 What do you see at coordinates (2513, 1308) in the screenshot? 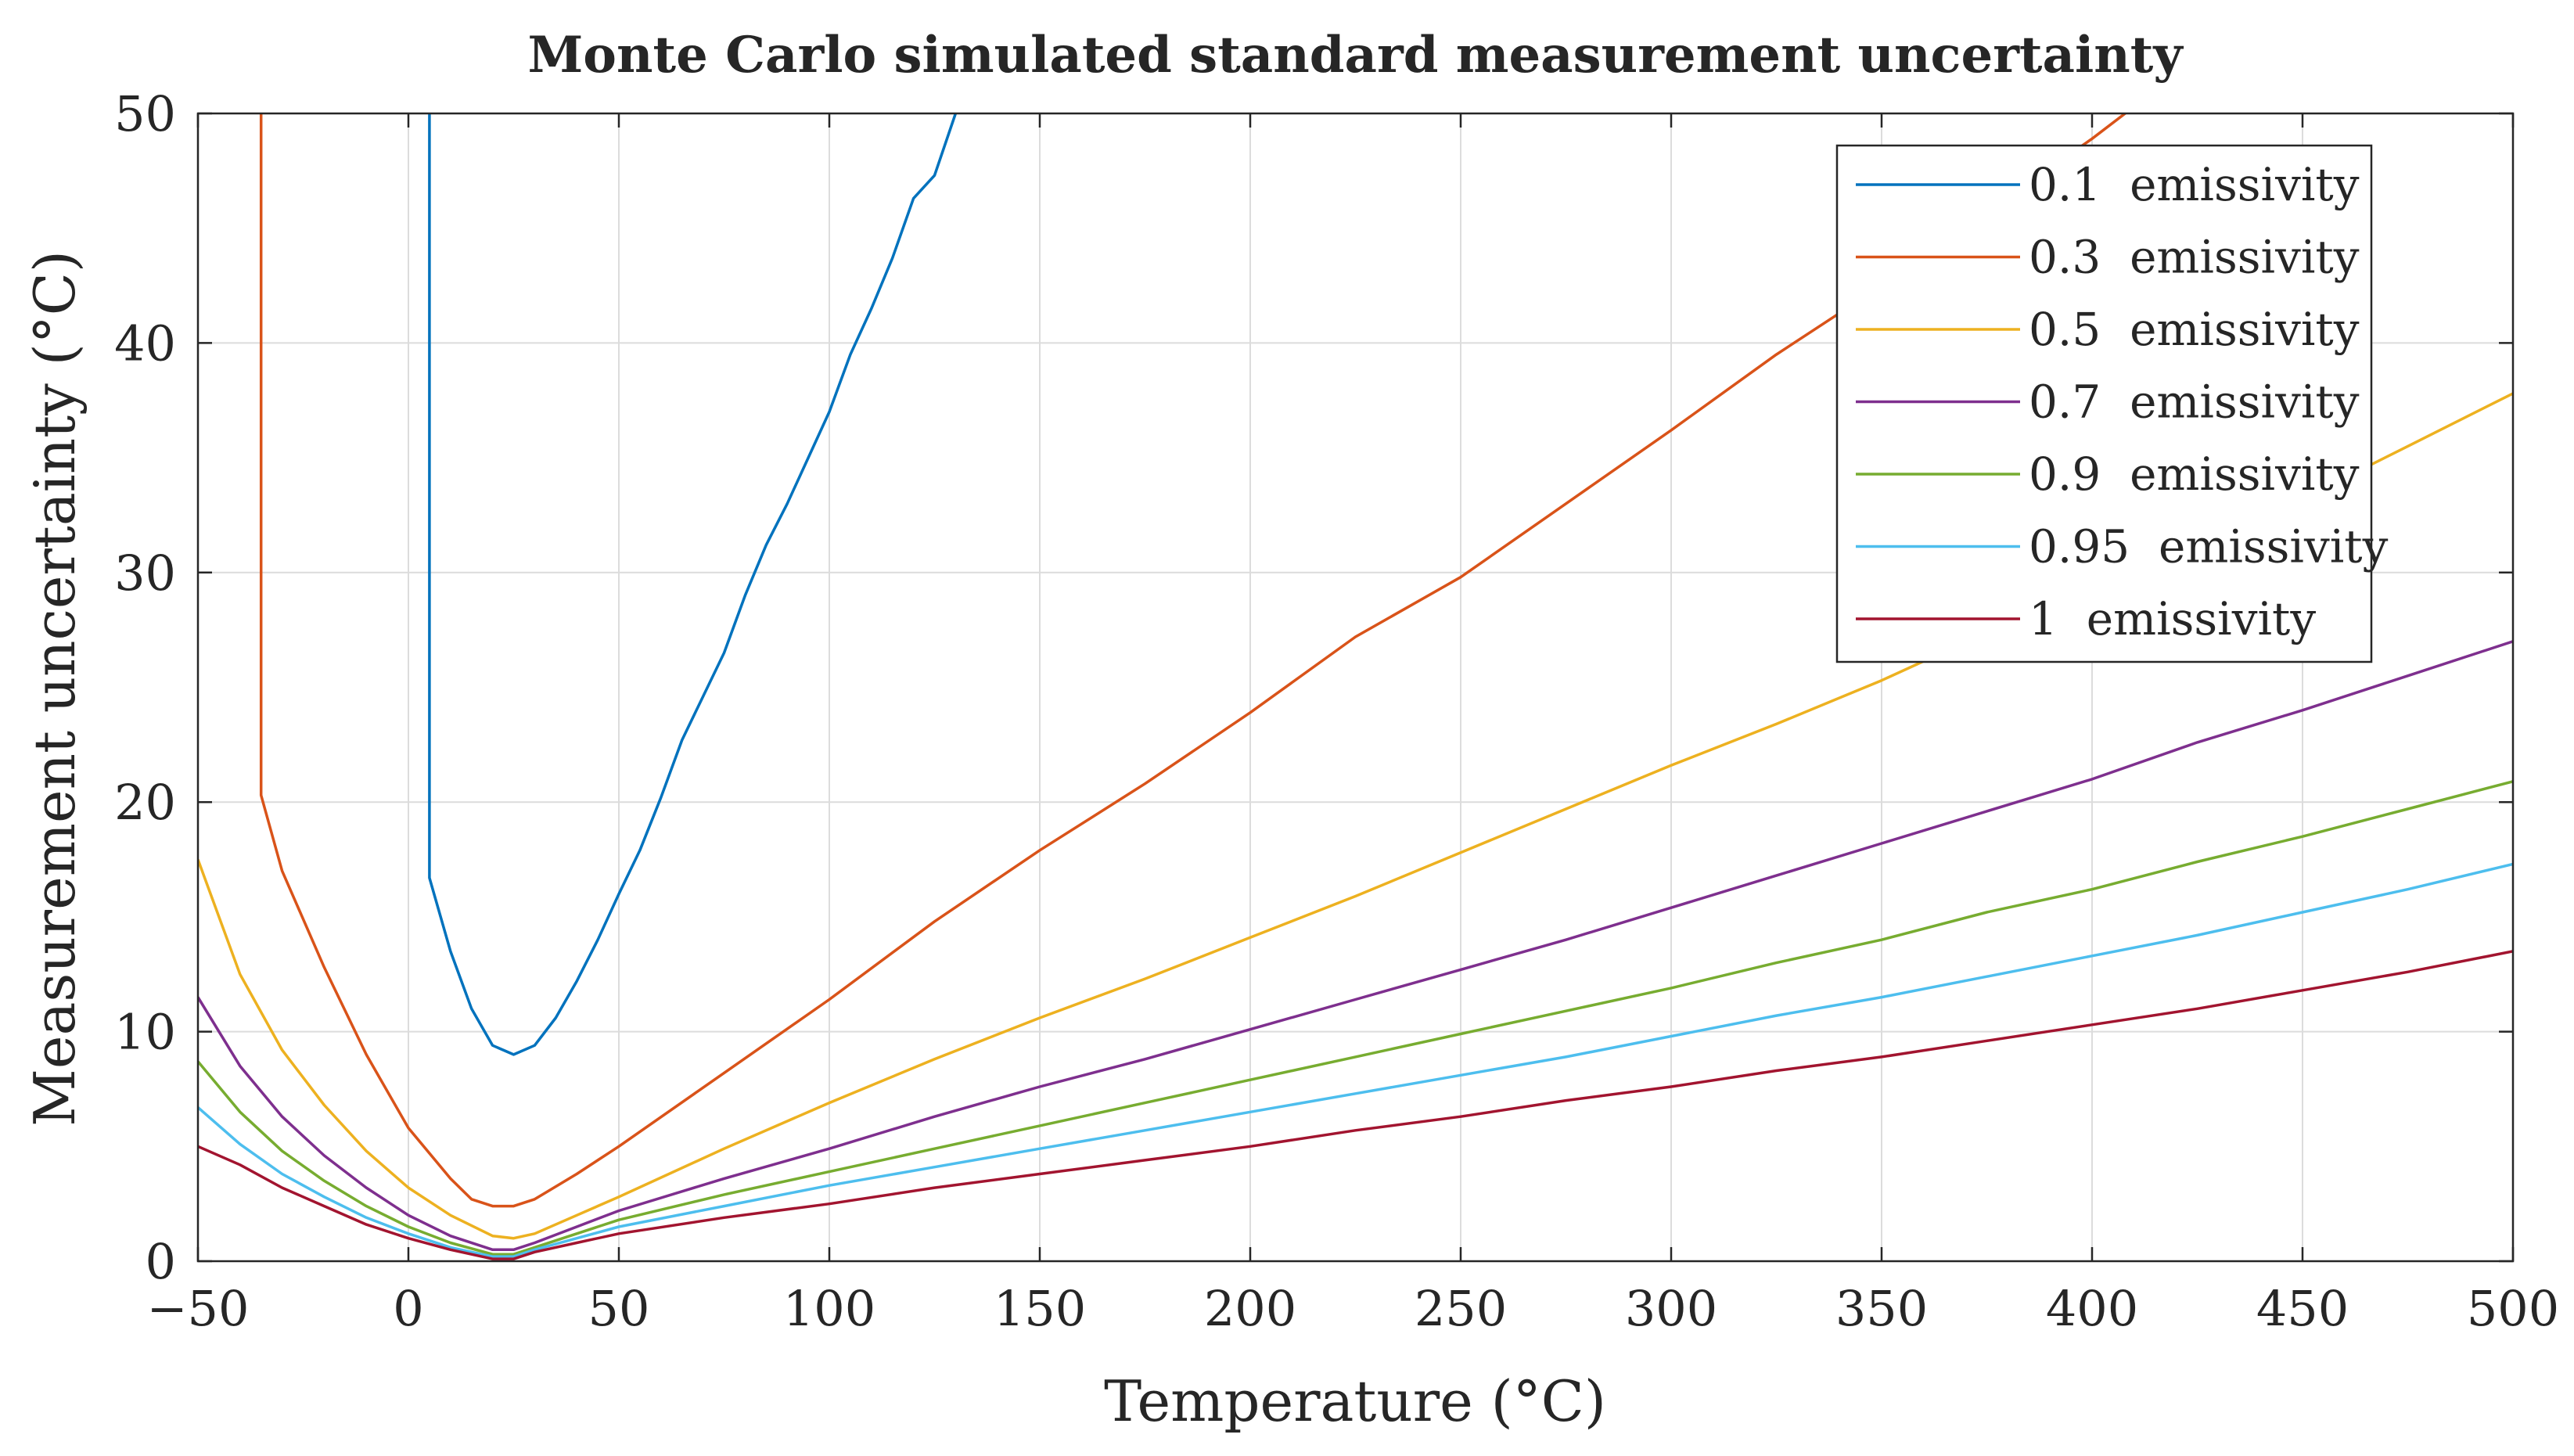
I see `x-tick-label: 500` at bounding box center [2513, 1308].